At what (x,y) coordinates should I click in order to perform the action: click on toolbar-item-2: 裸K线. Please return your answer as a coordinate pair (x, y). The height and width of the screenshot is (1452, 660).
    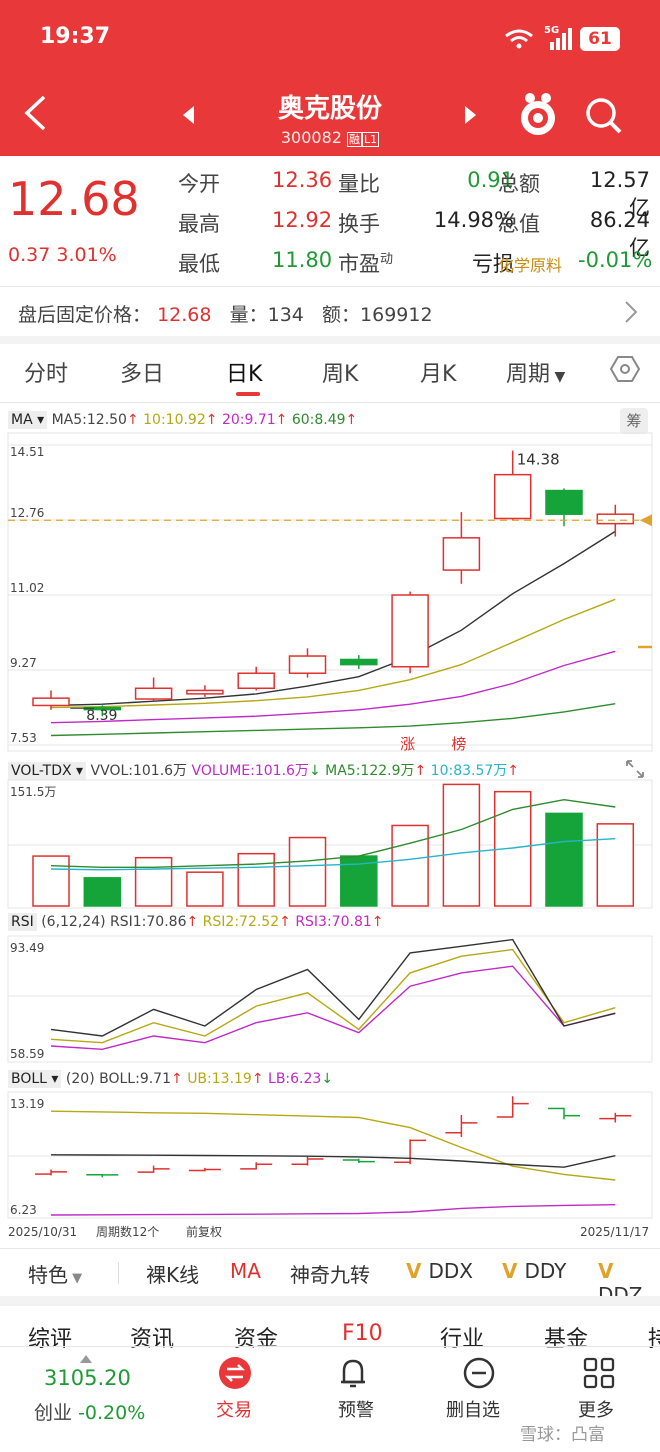
    Looking at the image, I should click on (172, 1273).